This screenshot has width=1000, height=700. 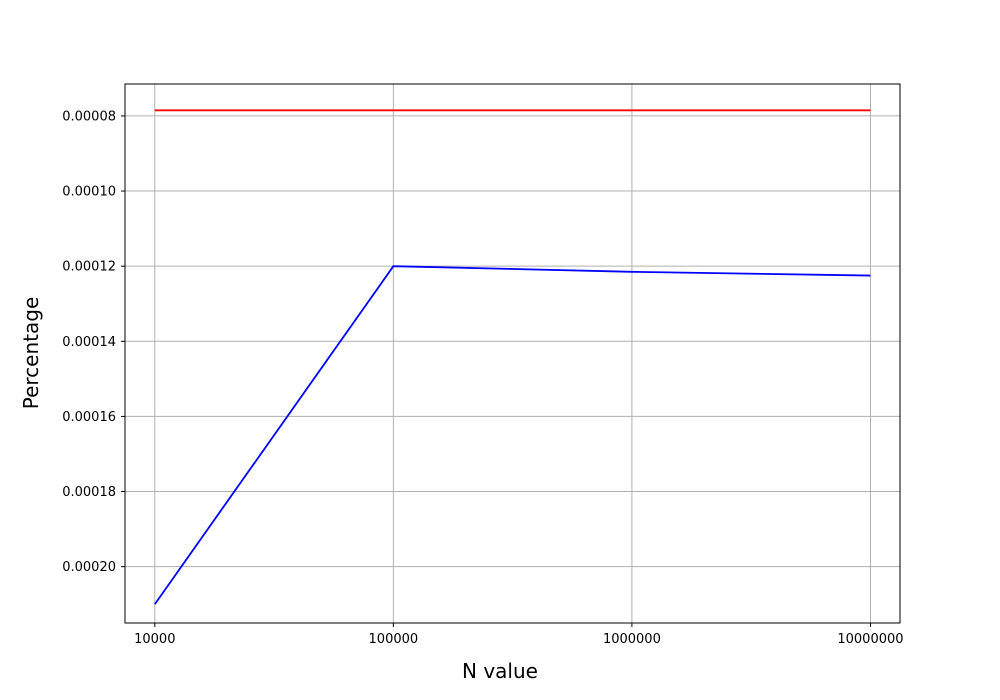 I want to click on x-tick-label: 1000000, so click(x=632, y=639).